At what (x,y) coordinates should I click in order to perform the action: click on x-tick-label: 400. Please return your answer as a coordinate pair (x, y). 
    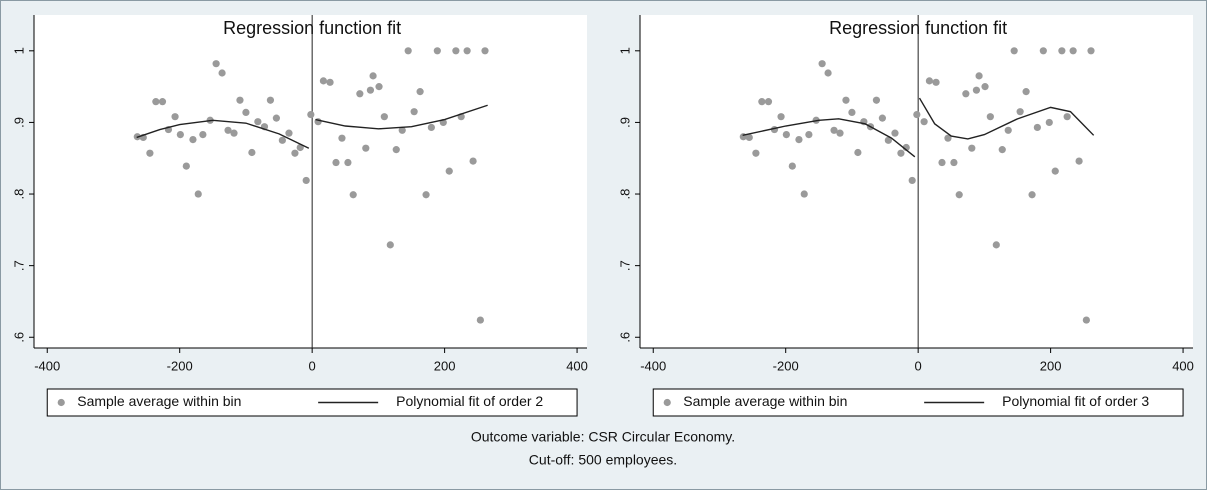
    Looking at the image, I should click on (1183, 365).